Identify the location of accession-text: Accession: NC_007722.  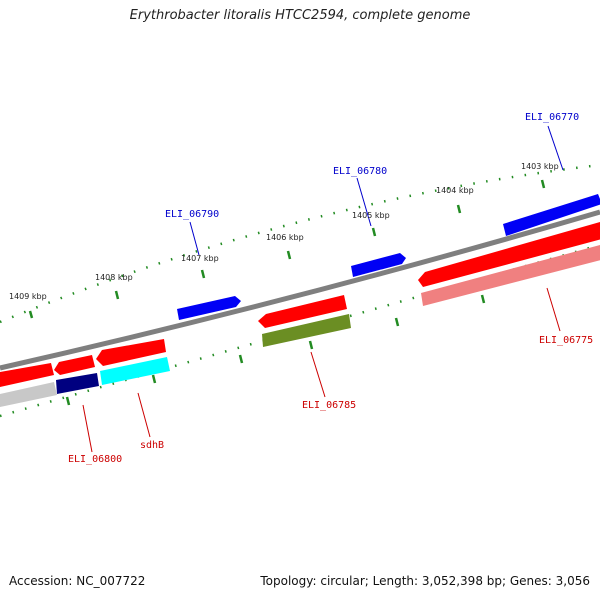
(77, 581).